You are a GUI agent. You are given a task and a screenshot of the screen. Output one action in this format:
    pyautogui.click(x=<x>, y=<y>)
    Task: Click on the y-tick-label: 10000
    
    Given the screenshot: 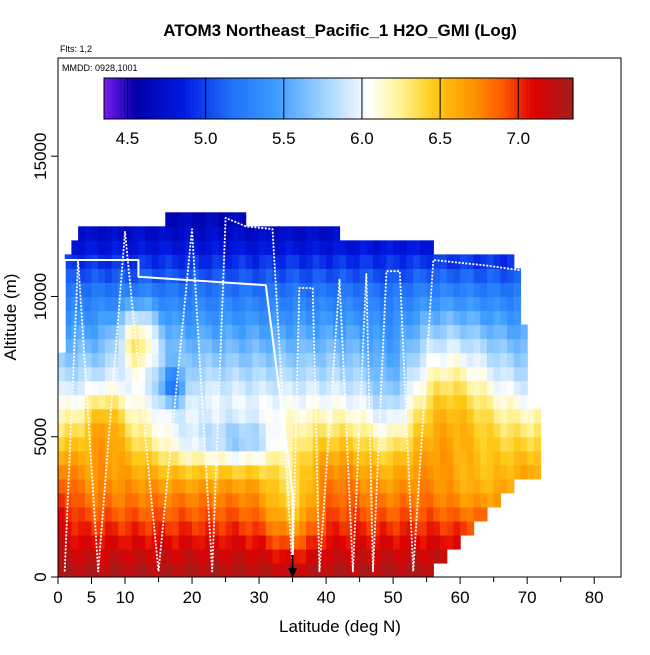 What is the action you would take?
    pyautogui.click(x=40, y=296)
    